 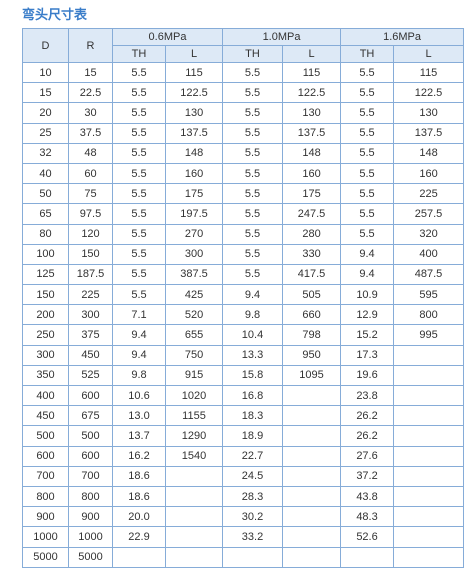 What do you see at coordinates (243, 133) in the screenshot?
I see `table-row: 25 37.5 5.5 137.5 5.5 137.5 5.5 137.5` at bounding box center [243, 133].